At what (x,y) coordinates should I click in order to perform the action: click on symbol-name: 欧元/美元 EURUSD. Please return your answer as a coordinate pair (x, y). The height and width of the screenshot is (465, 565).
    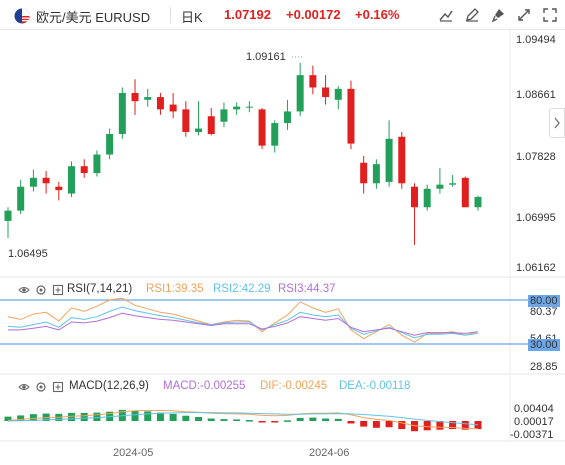
    Looking at the image, I should click on (93, 17).